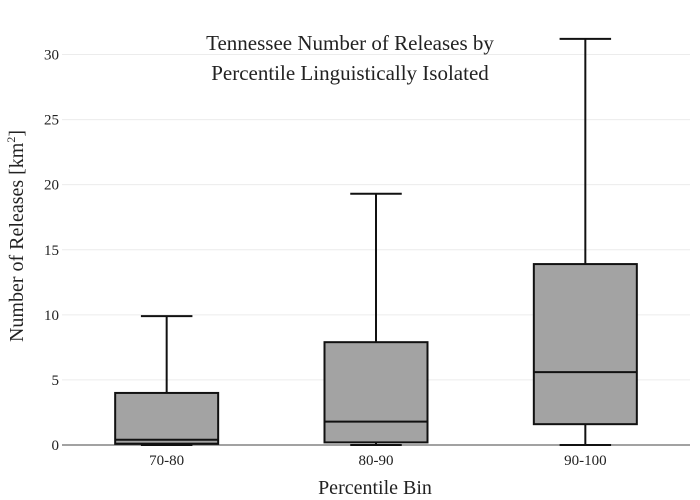  I want to click on y-tick-label: 5, so click(56, 381).